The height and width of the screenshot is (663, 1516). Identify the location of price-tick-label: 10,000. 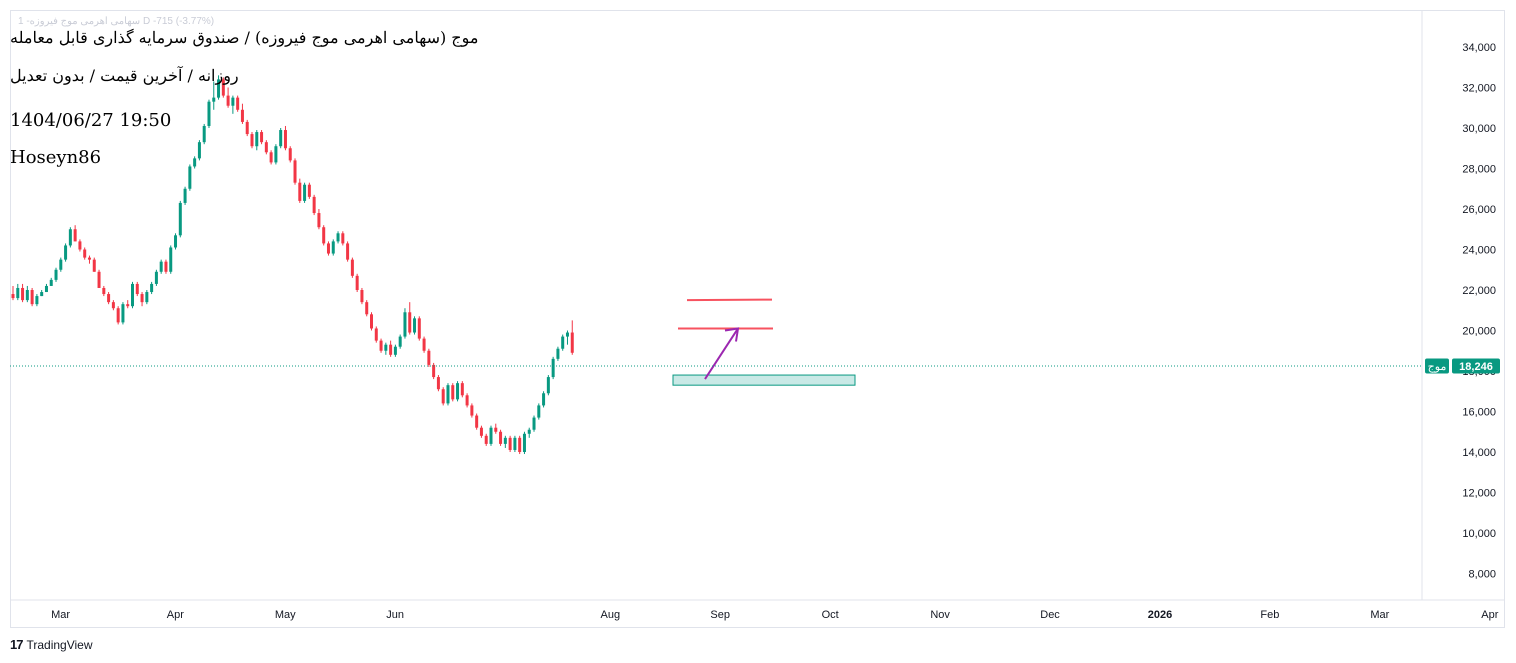
(1479, 534).